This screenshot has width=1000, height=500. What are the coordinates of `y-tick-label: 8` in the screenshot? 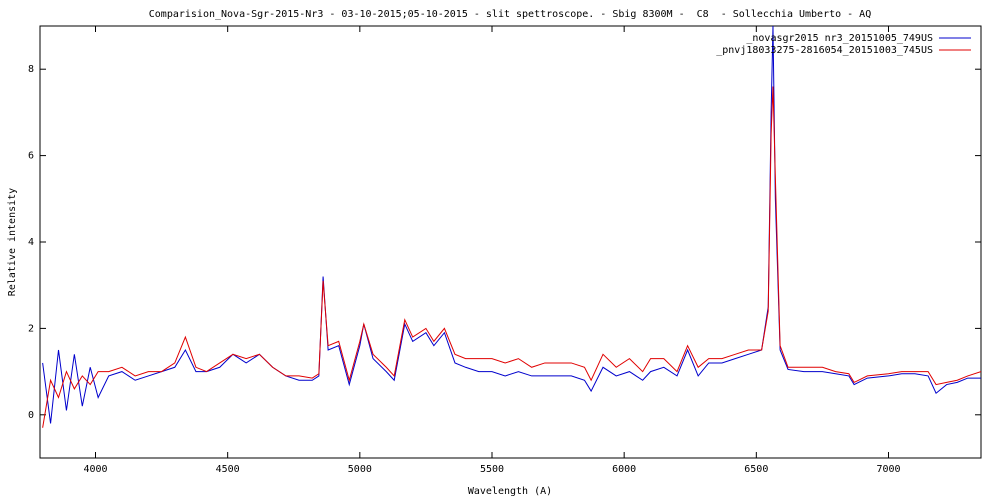 It's located at (31, 69).